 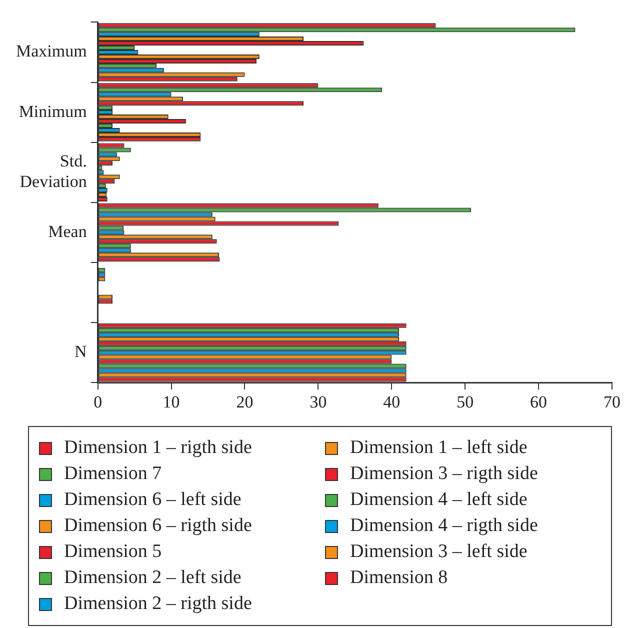 What do you see at coordinates (153, 500) in the screenshot?
I see `legend-label: Dimension 6 – left side` at bounding box center [153, 500].